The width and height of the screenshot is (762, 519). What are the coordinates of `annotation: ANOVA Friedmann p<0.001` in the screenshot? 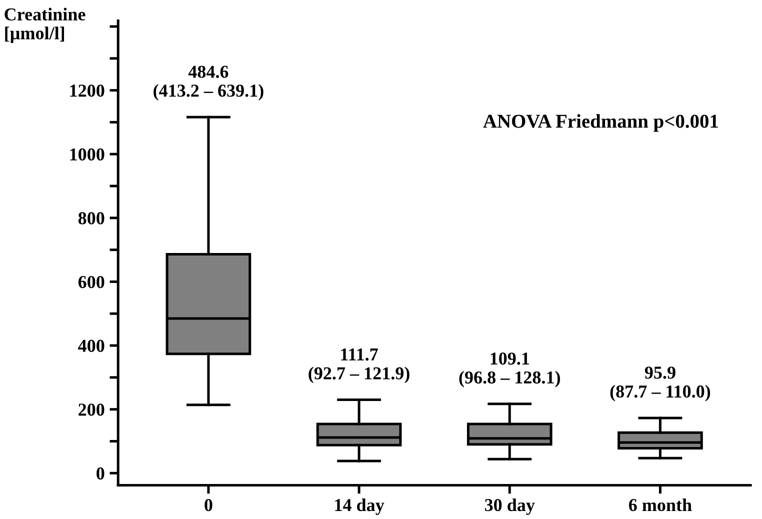 It's located at (600, 123).